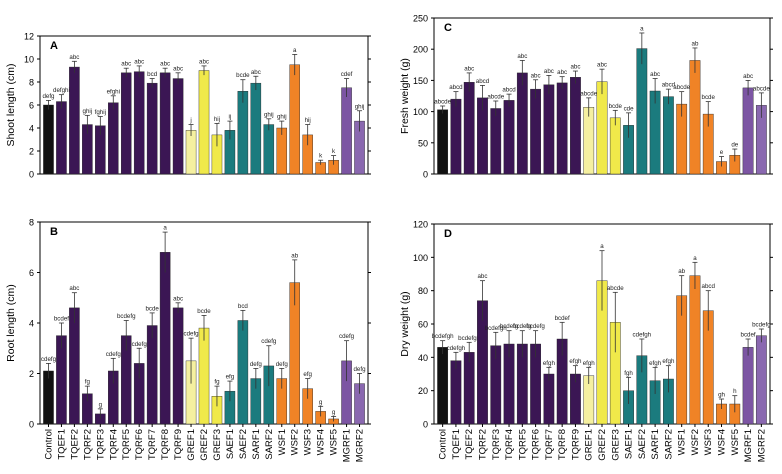  Describe the element at coordinates (575, 444) in the screenshot. I see `x-tick-label: TQRF9` at that location.